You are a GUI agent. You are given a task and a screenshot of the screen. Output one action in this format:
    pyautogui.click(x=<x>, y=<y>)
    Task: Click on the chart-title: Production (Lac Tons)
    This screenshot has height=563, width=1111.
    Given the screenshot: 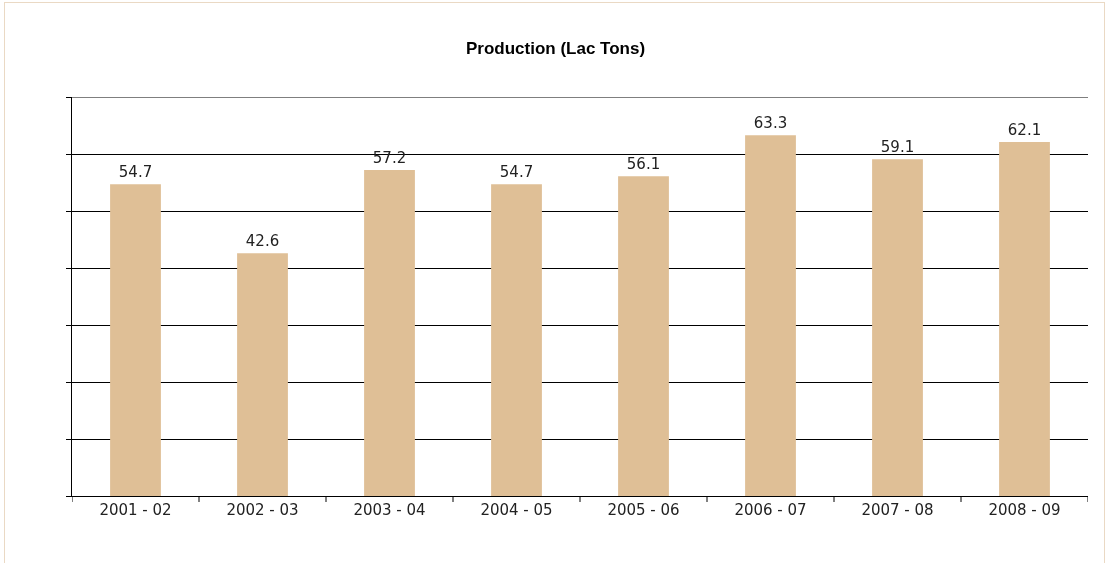 What is the action you would take?
    pyautogui.click(x=555, y=48)
    